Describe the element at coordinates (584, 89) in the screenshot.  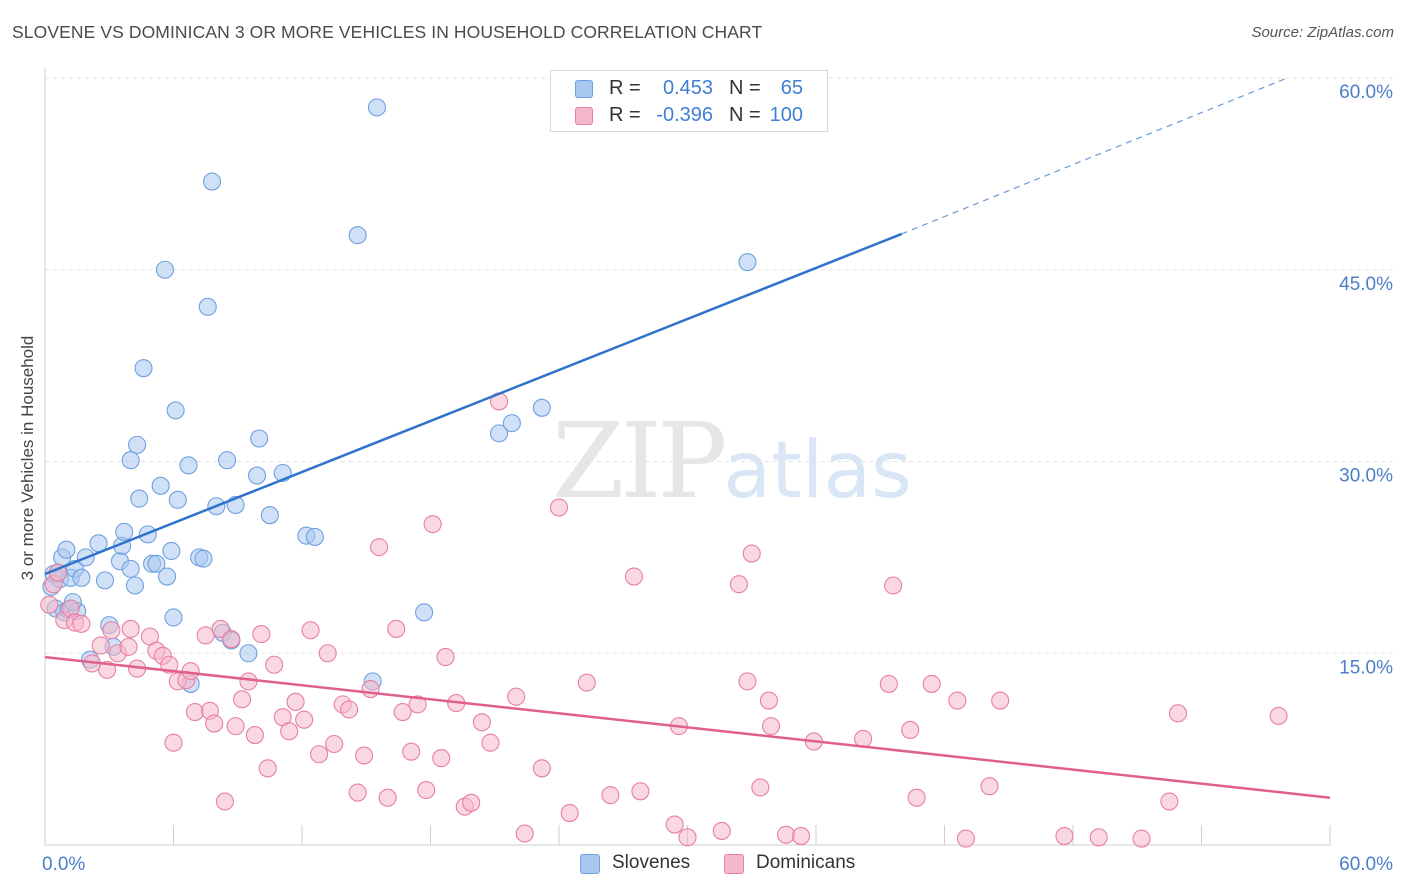
I see `slovenes-swatch` at that location.